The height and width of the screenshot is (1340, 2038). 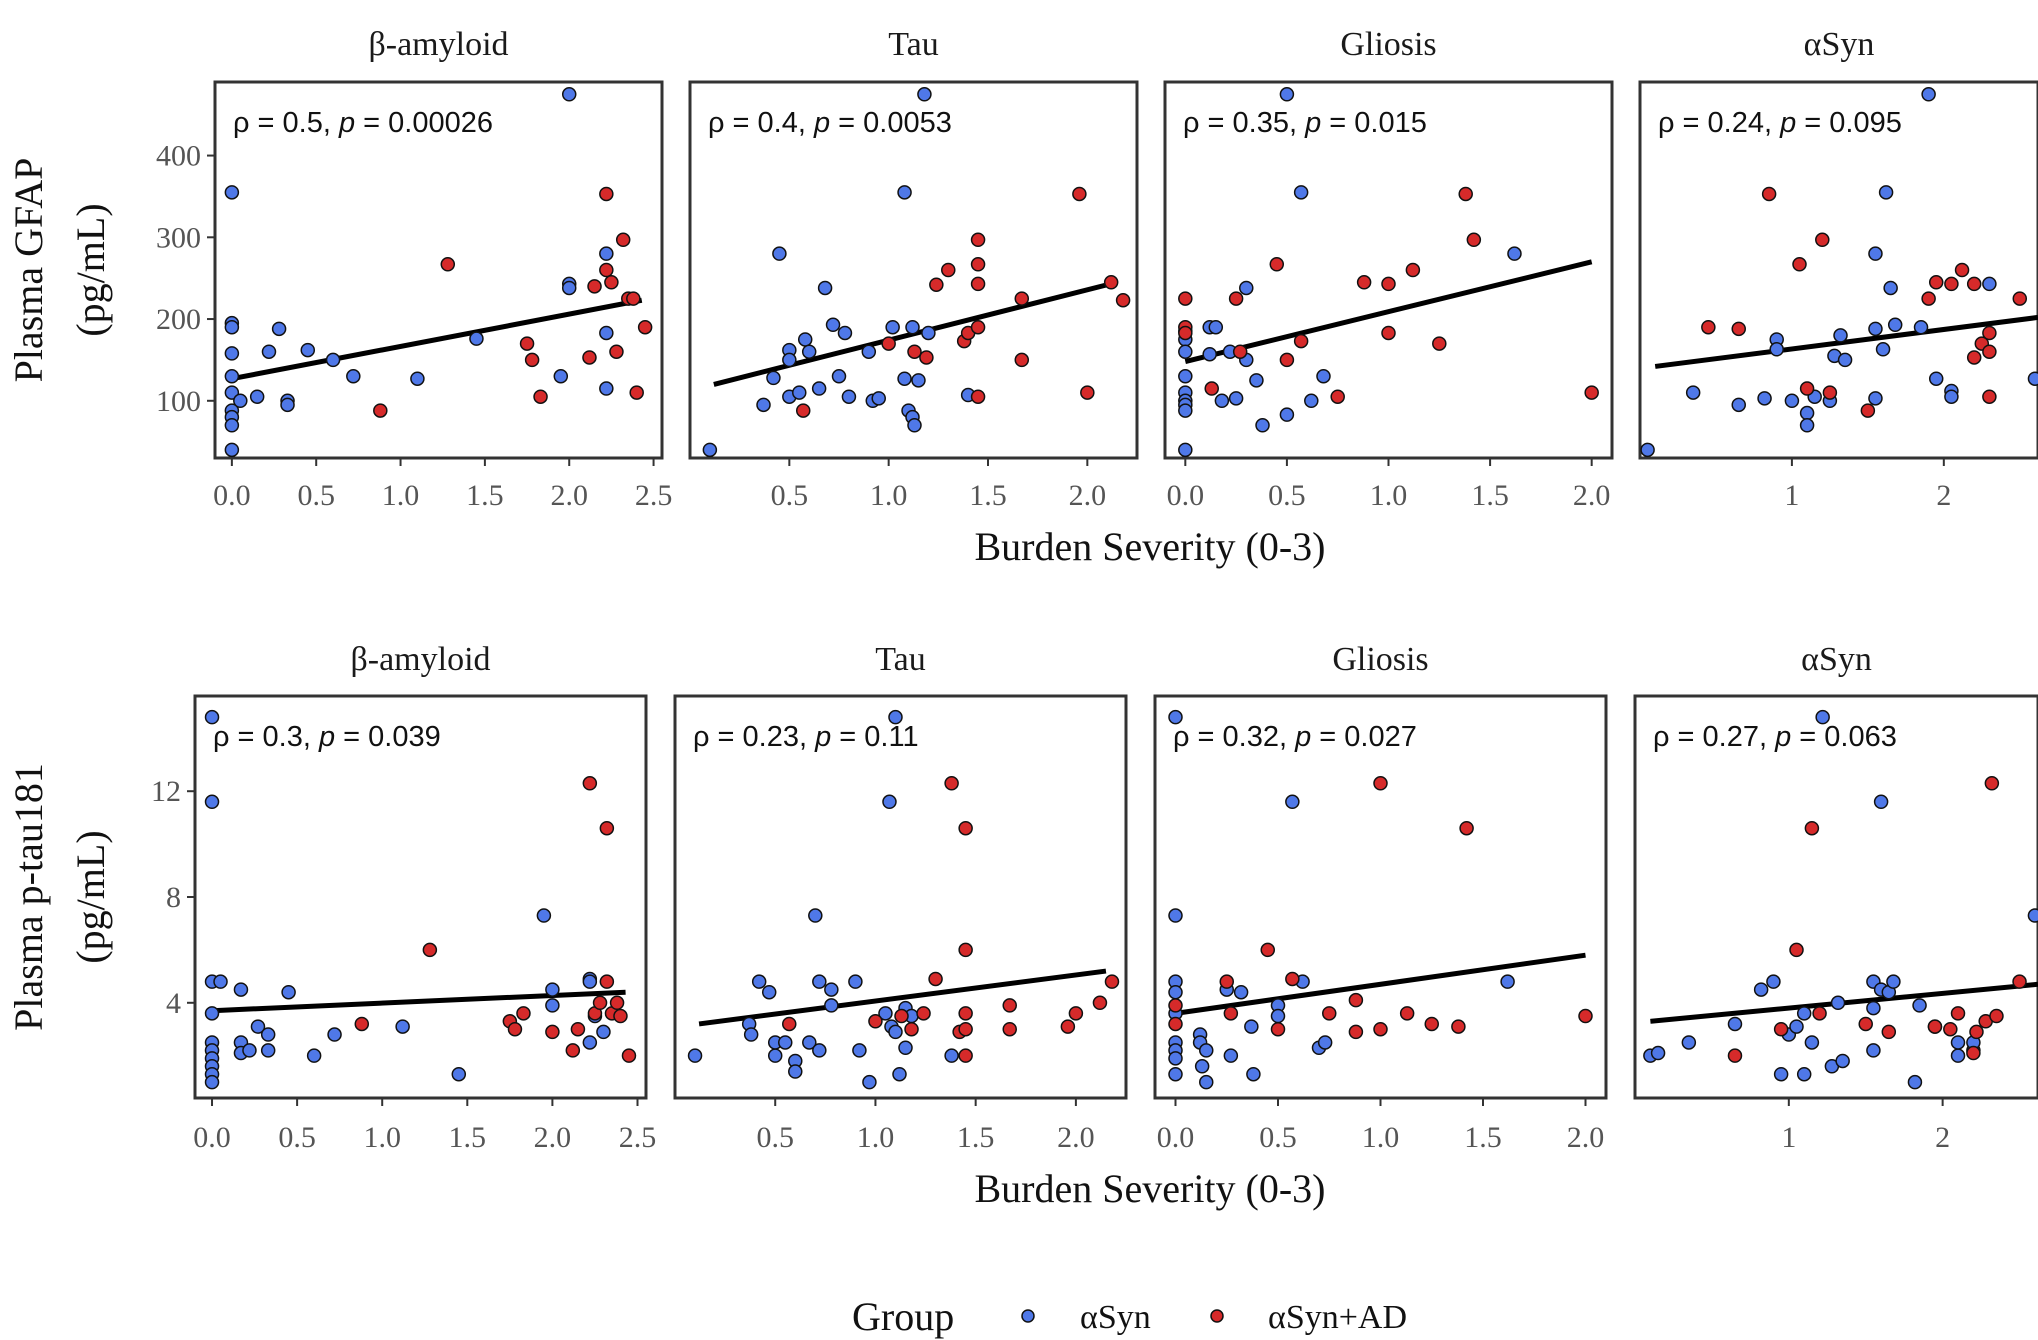 I want to click on stat-annotation: ρ = 0.32, p = 0.027, so click(x=1295, y=737).